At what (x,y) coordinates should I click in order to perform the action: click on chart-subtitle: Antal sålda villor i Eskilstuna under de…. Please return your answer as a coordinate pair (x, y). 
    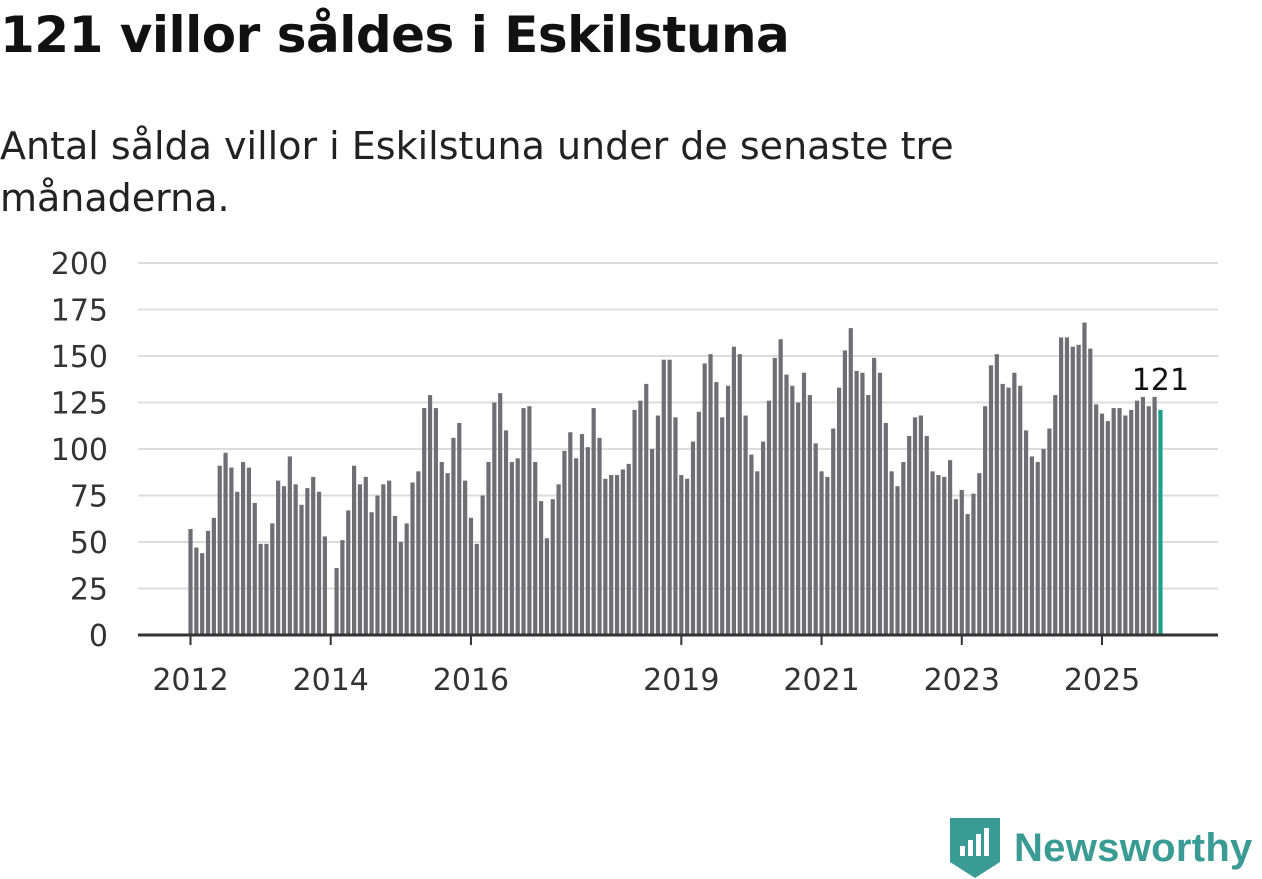
    Looking at the image, I should click on (477, 172).